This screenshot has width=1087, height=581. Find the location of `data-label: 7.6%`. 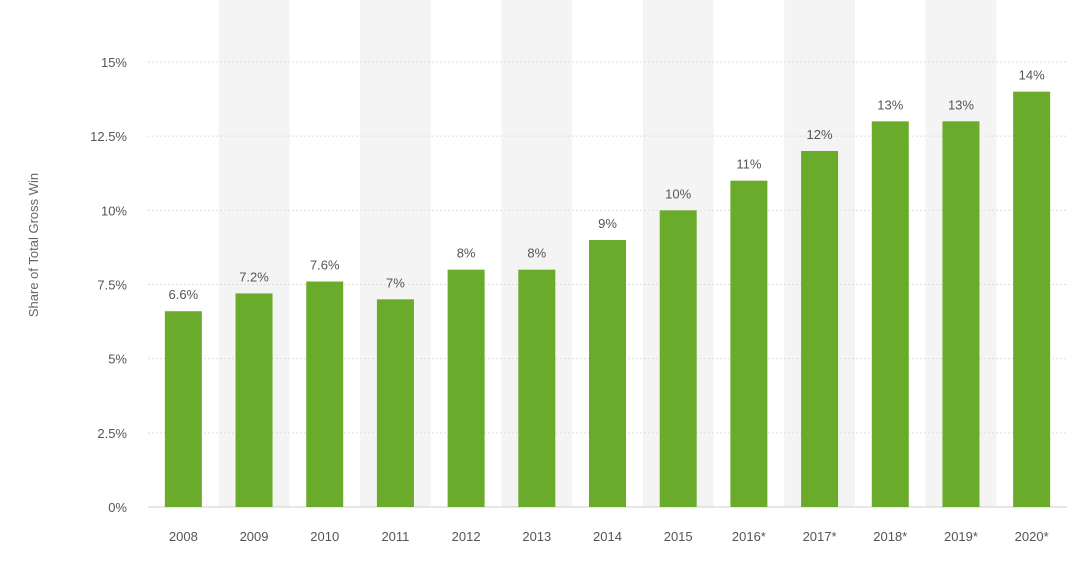

data-label: 7.6% is located at coordinates (325, 265).